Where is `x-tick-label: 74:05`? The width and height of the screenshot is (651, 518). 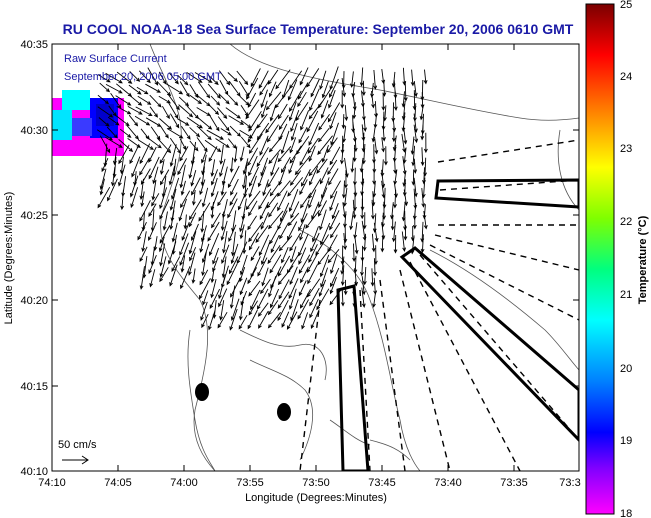
x-tick-label: 74:05 is located at coordinates (118, 483).